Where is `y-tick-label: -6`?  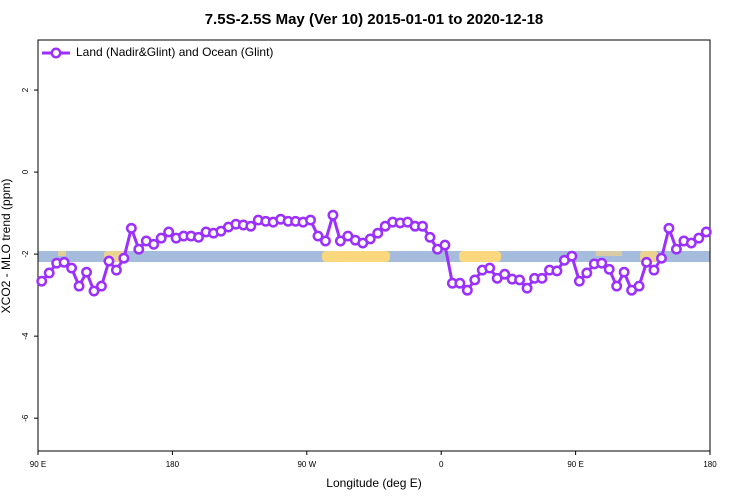
y-tick-label: -6 is located at coordinates (25, 418).